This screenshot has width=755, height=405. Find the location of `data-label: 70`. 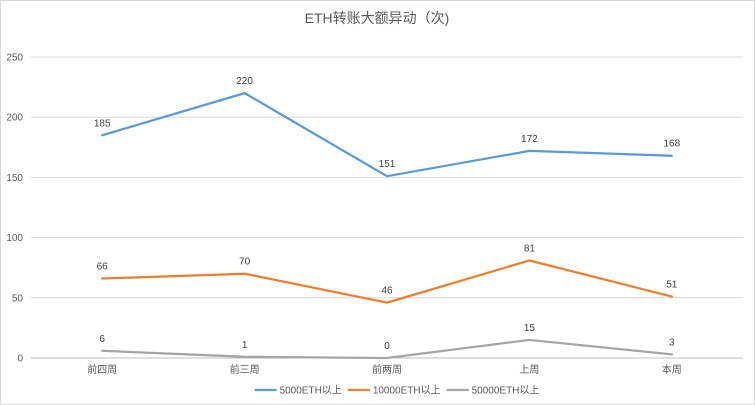

data-label: 70 is located at coordinates (245, 262).